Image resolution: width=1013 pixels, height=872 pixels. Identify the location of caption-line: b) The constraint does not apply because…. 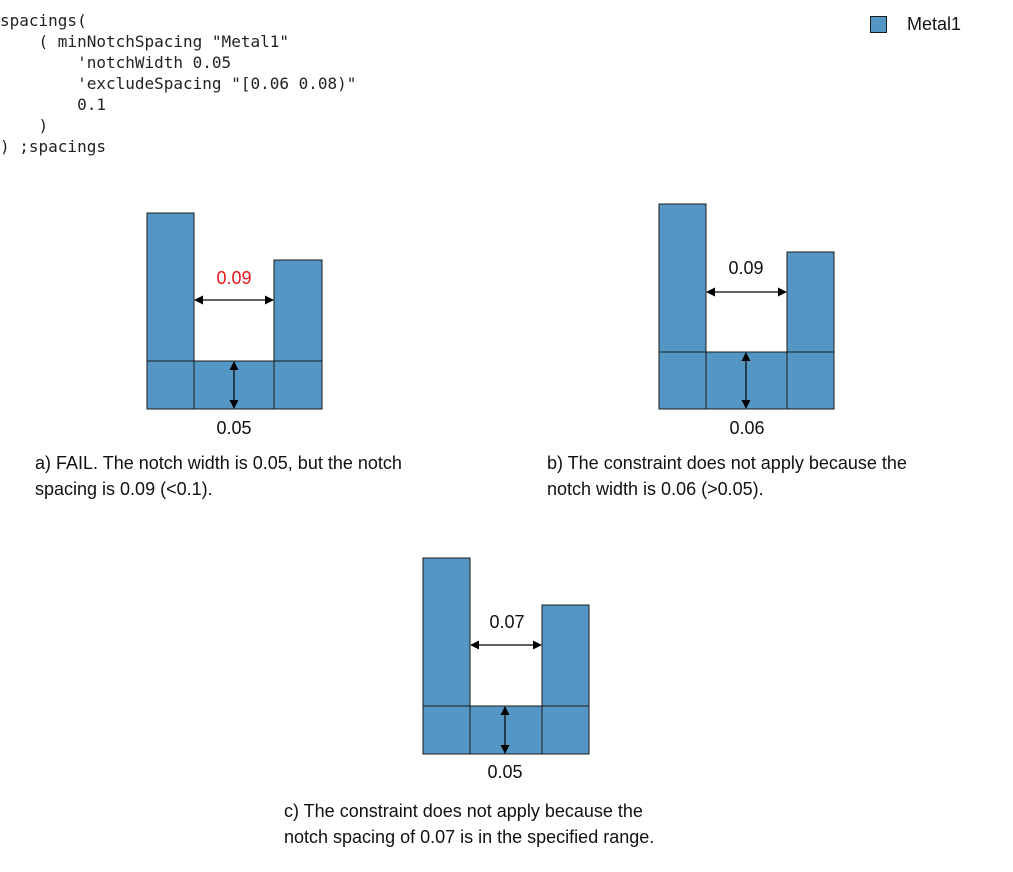
(727, 463).